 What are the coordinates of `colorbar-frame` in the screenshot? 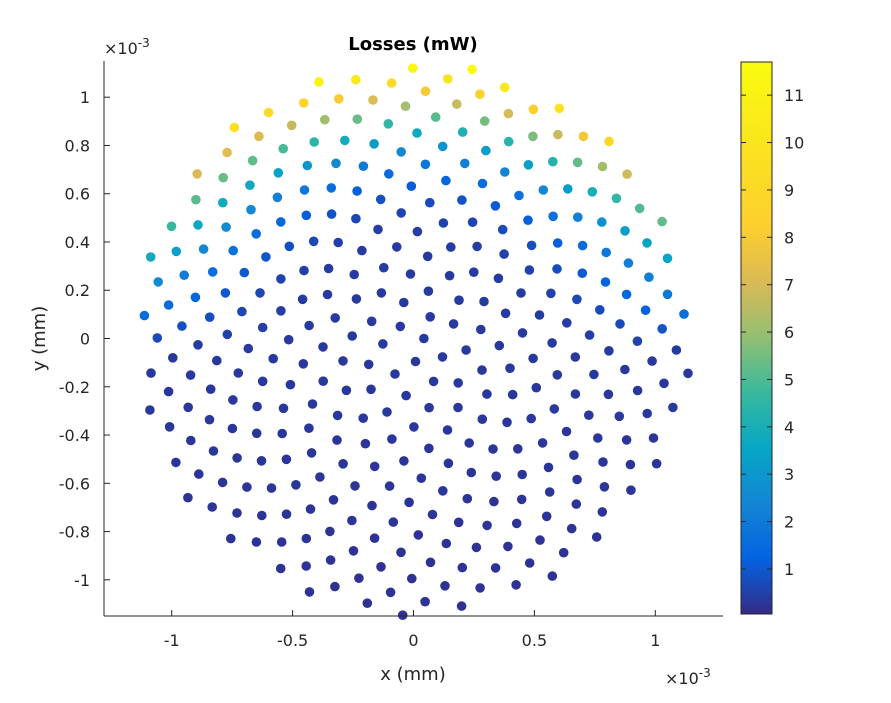 It's located at (756, 338).